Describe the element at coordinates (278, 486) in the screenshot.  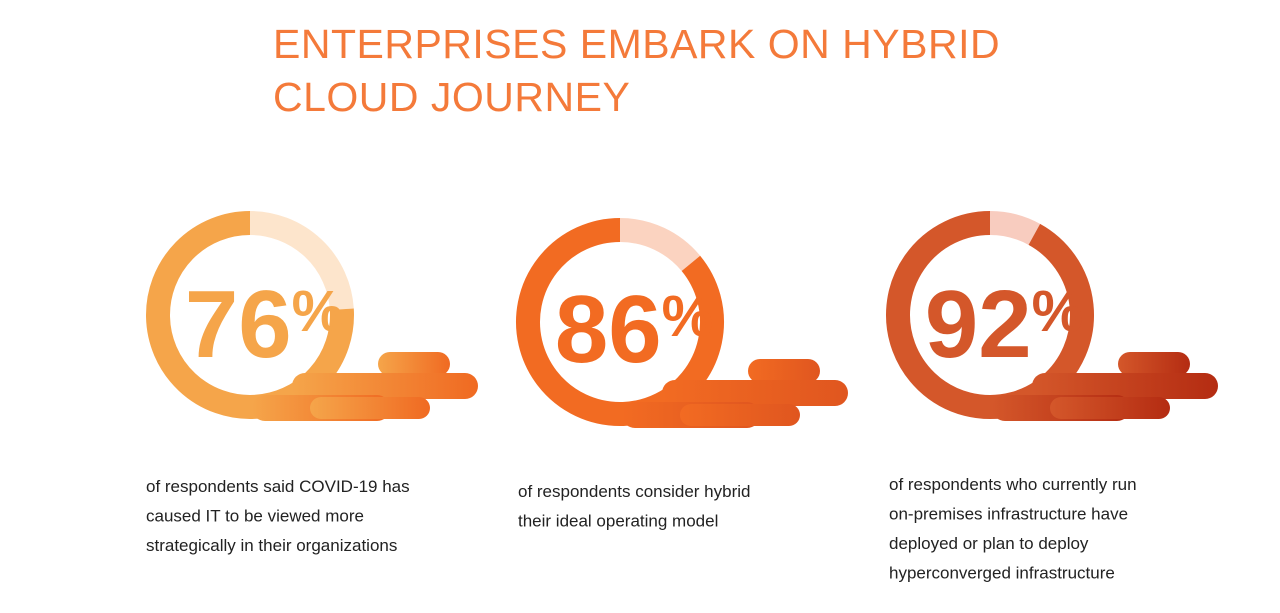
I see `stat-description: of respondents said COVID-19 has` at that location.